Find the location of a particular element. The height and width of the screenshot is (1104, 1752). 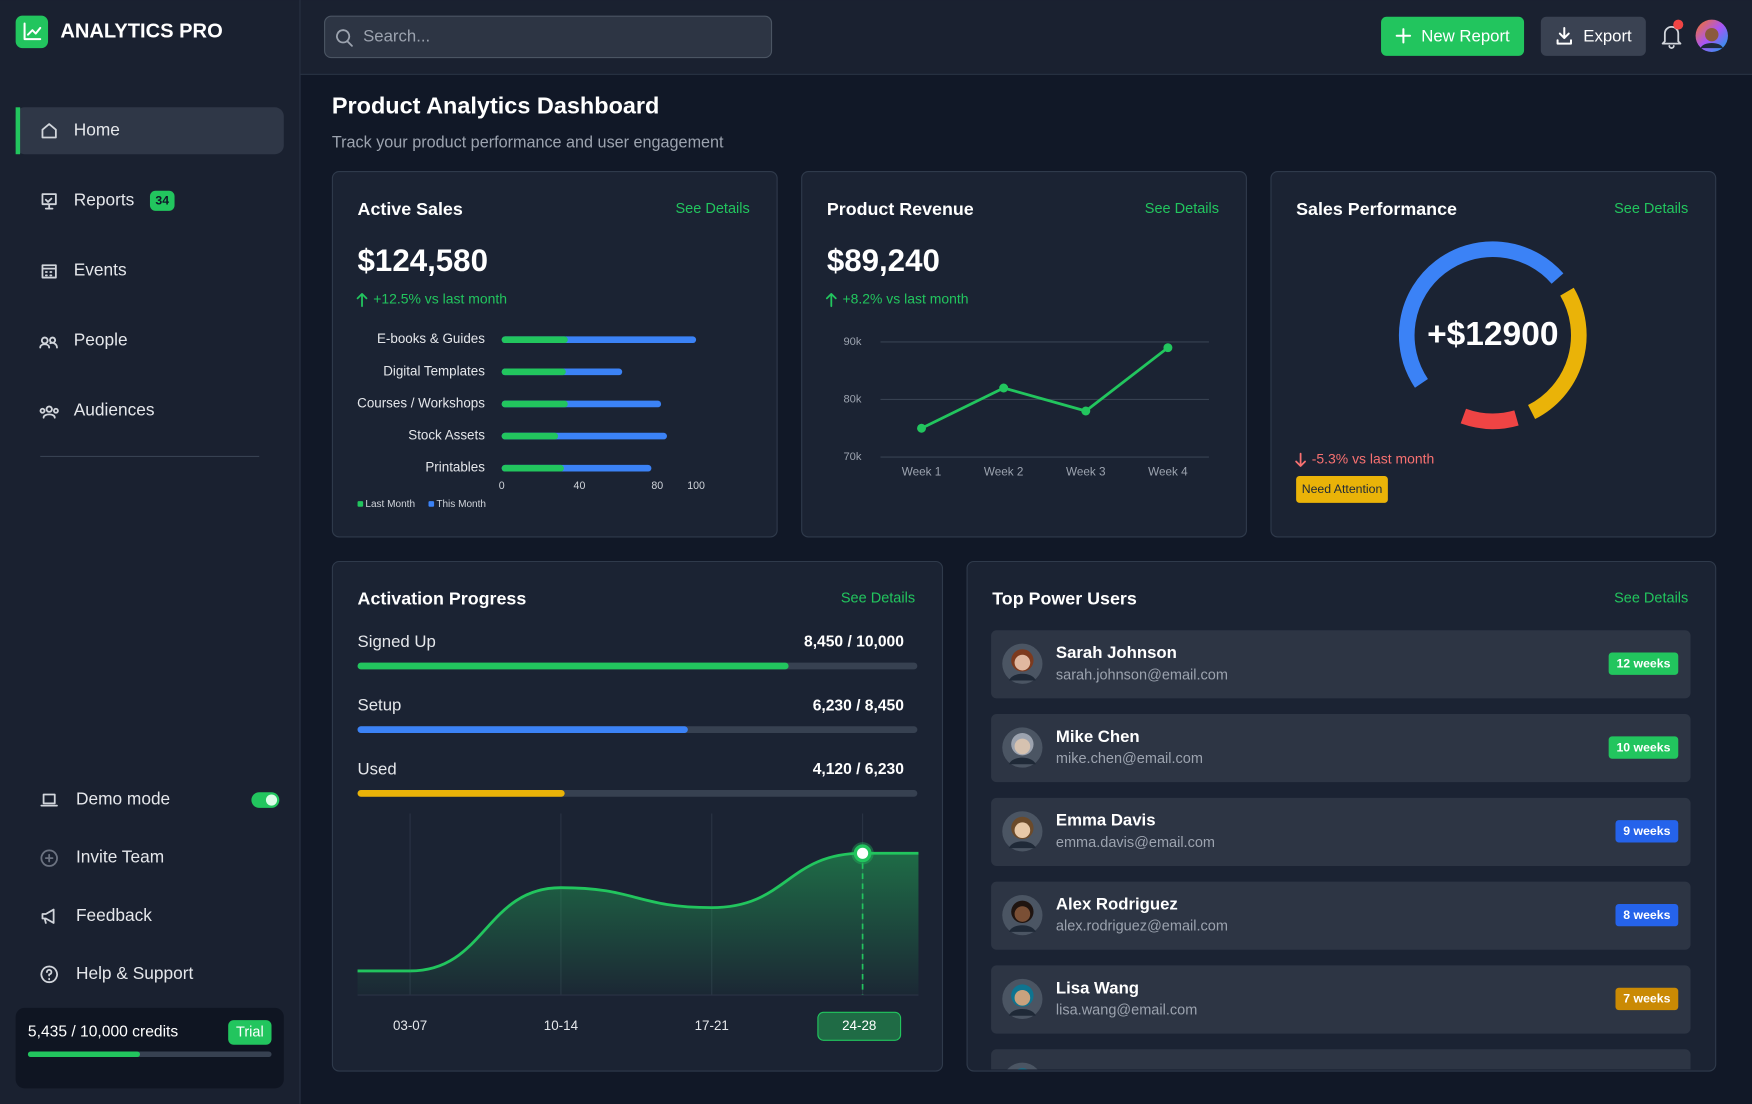

nav-label: Reports is located at coordinates (104, 199).